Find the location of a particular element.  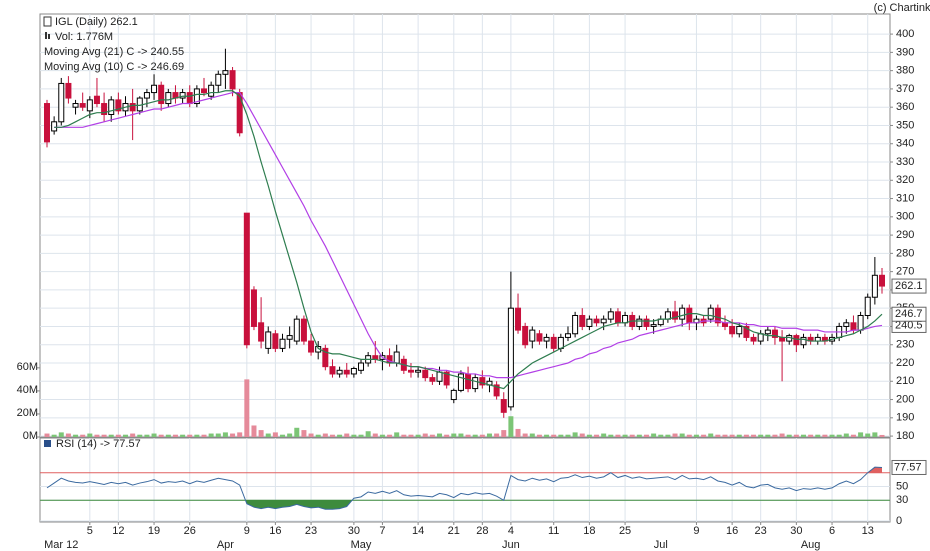

x-tick-label: 18 is located at coordinates (589, 531).